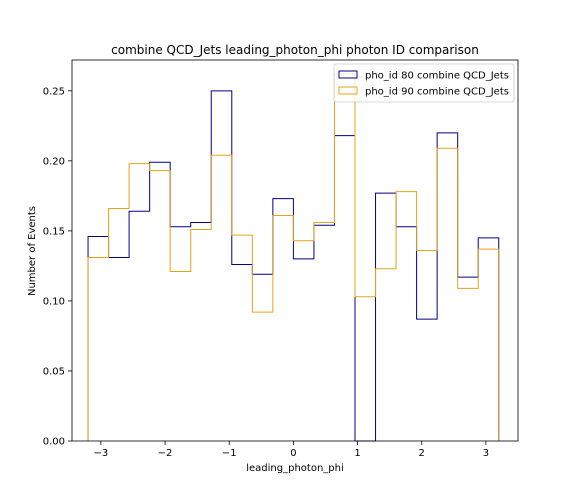  I want to click on y-tick-label: 0.00, so click(54, 442).